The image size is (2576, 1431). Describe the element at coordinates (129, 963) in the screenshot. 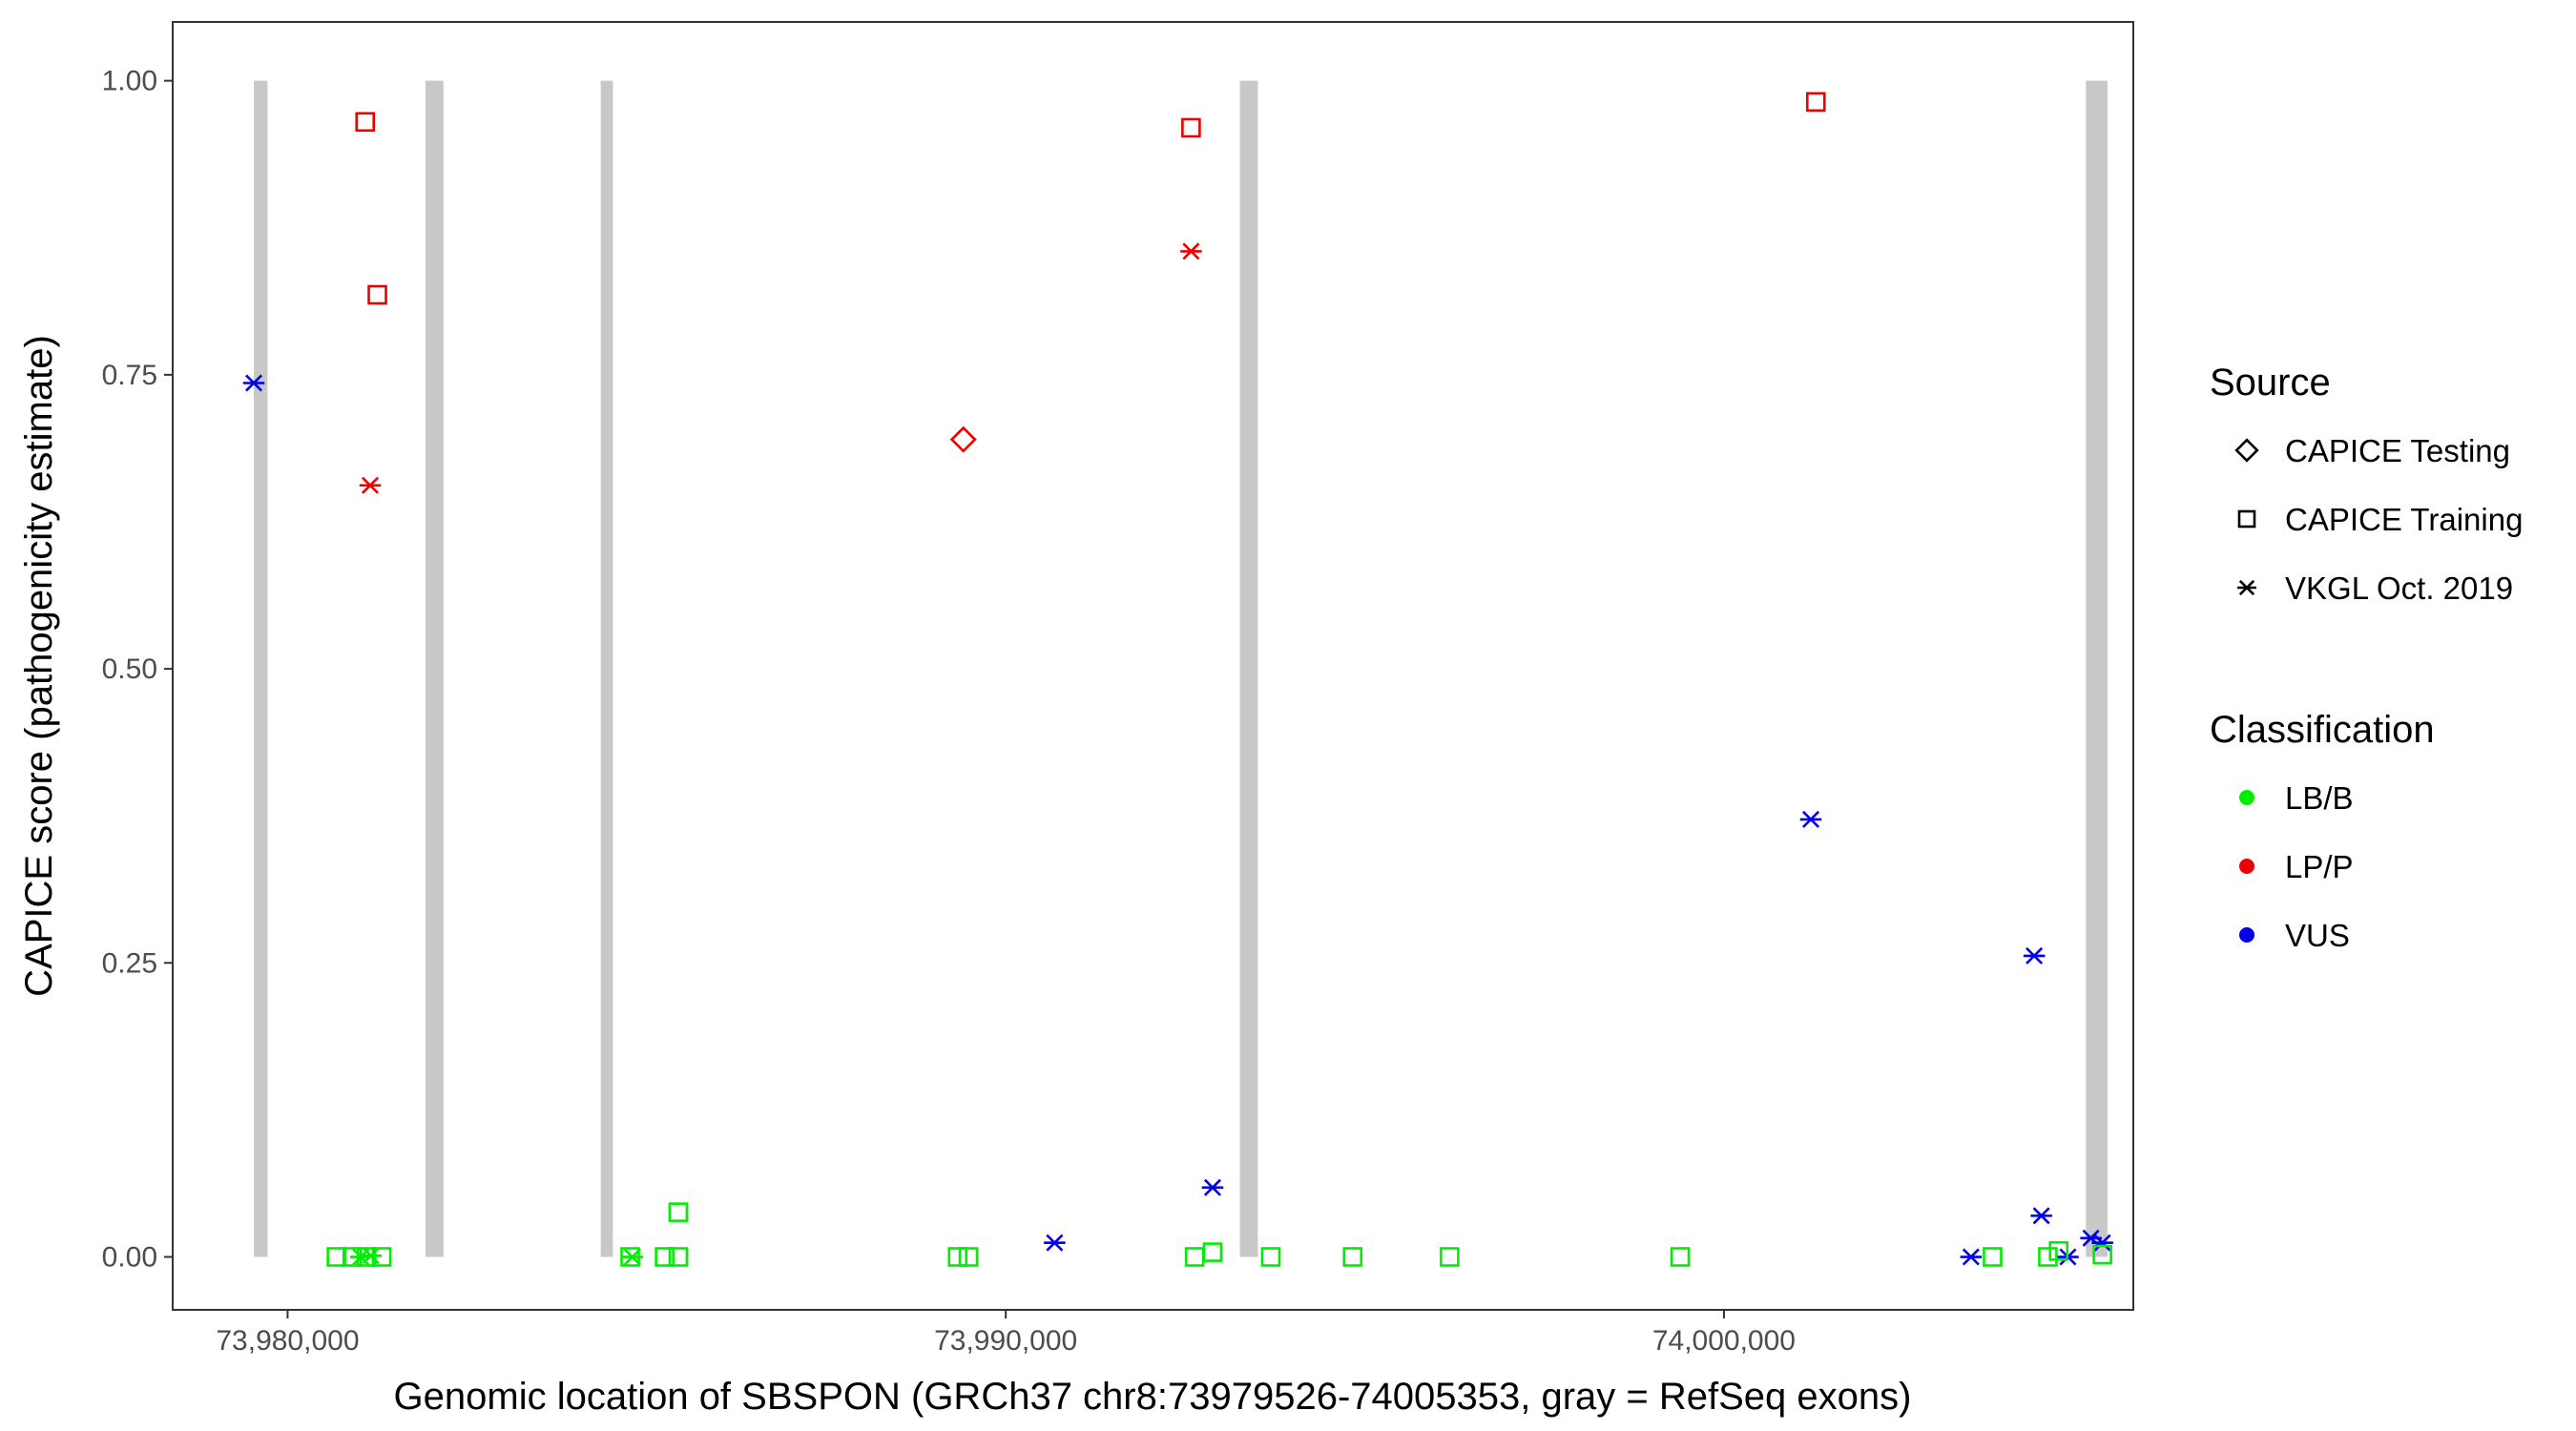

I see `y-tick-label: 0.25` at that location.